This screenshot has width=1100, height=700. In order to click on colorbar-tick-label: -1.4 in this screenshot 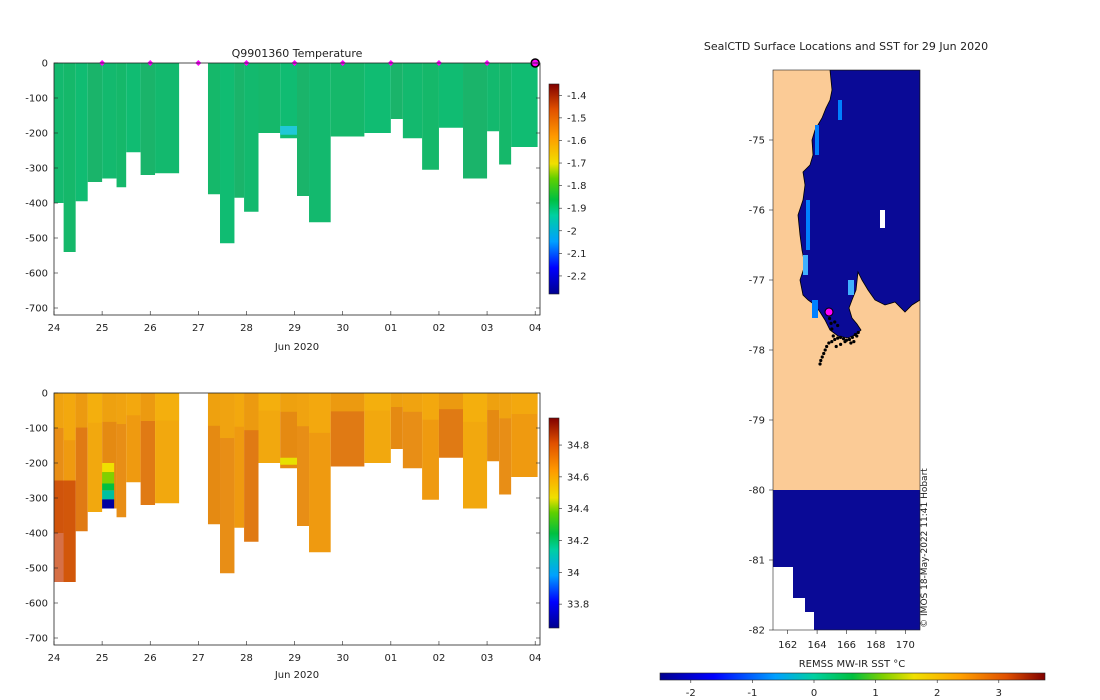, I will do `click(577, 96)`.